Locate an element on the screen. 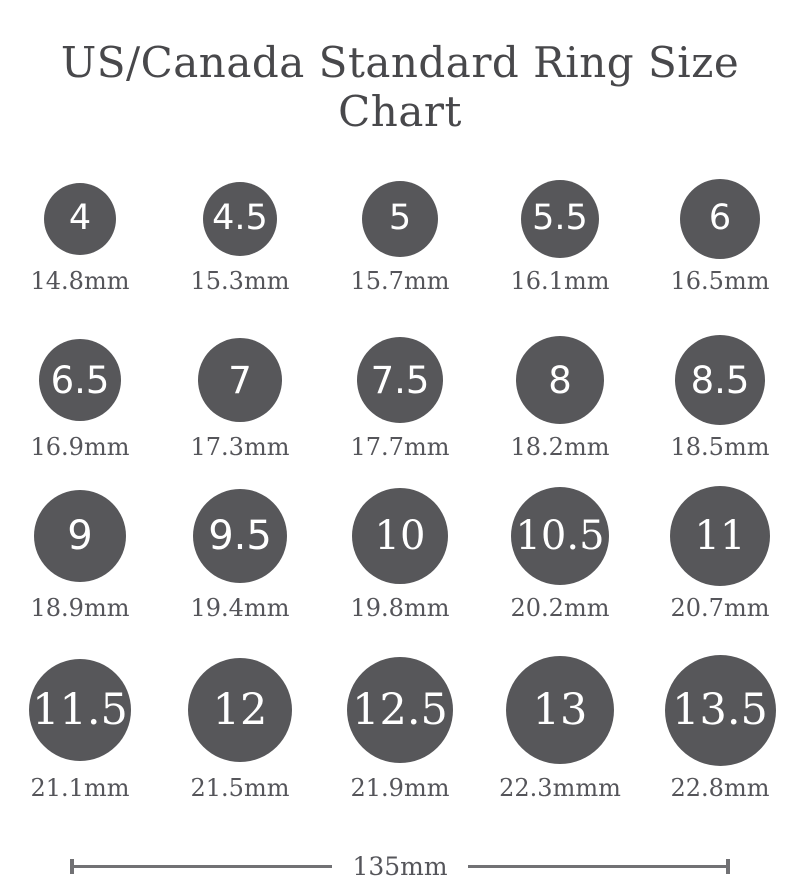 This screenshot has height=895, width=800. ring-circle: 6.5 is located at coordinates (80, 380).